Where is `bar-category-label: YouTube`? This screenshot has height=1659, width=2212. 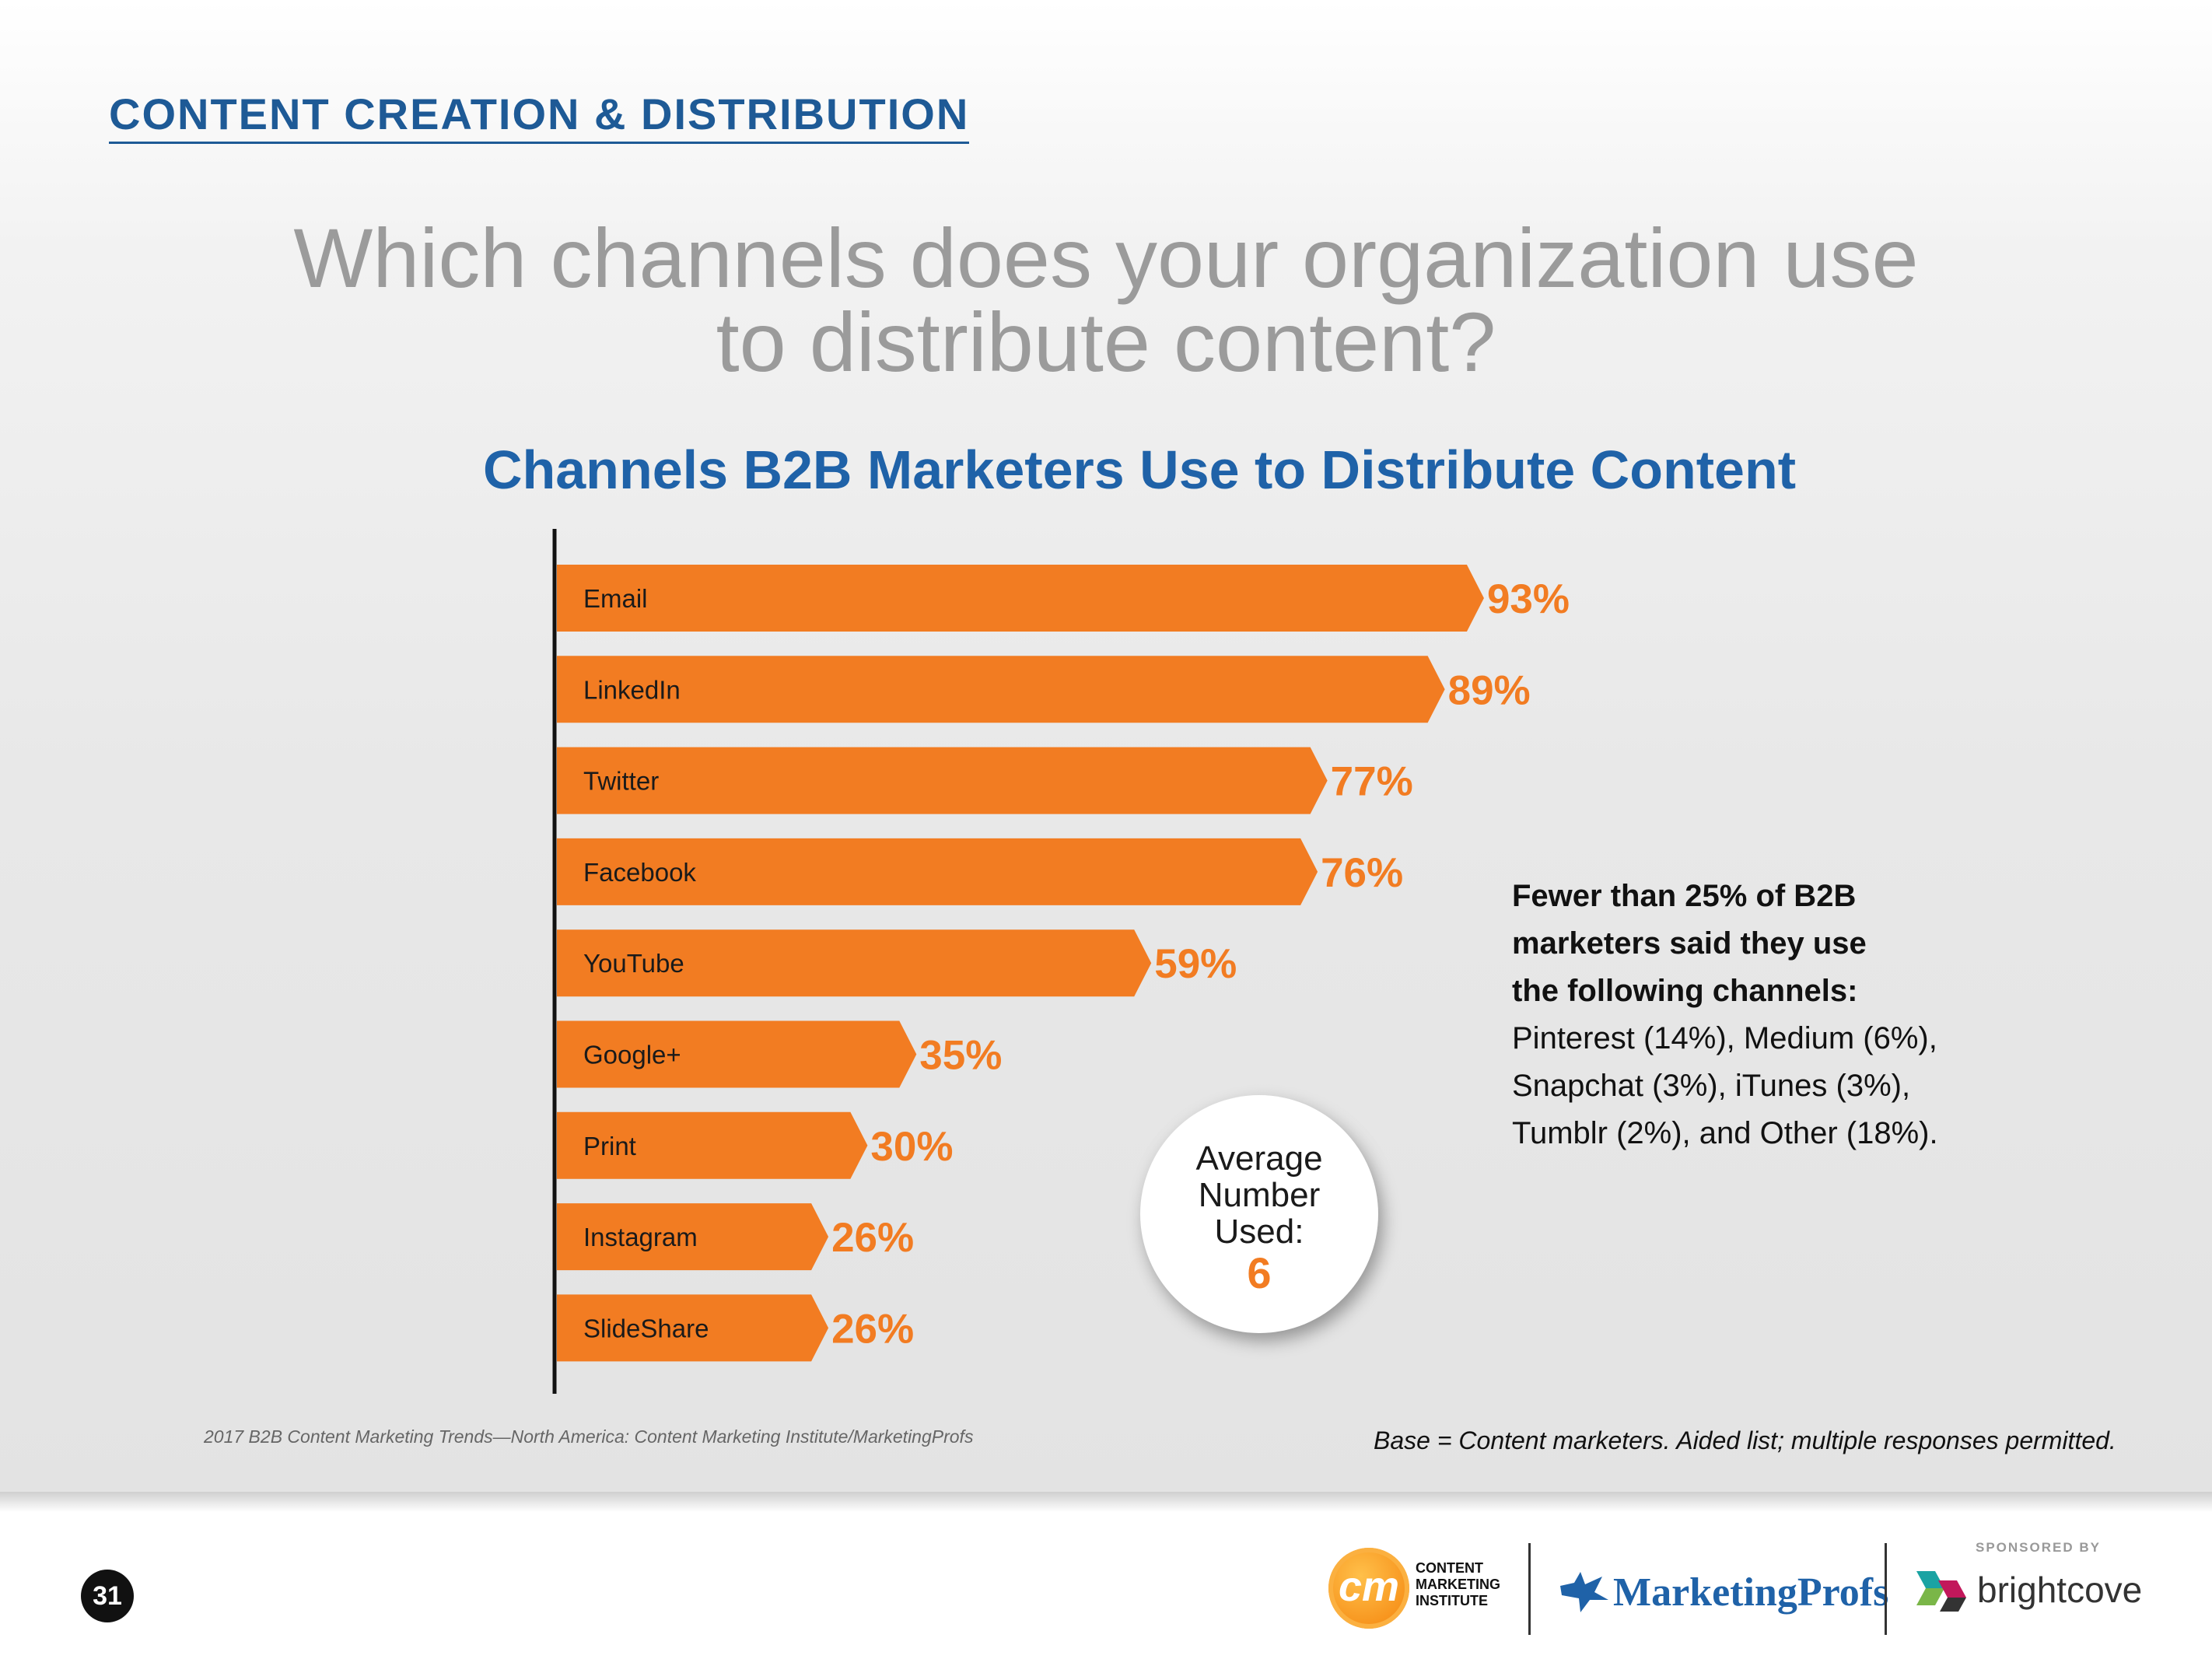
bar-category-label: YouTube is located at coordinates (634, 964).